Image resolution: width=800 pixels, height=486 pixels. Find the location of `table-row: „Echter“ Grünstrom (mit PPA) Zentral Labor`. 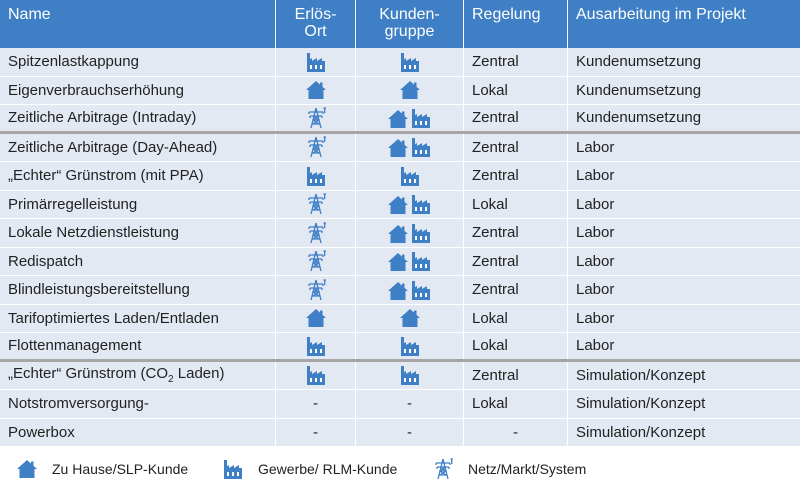

table-row: „Echter“ Grünstrom (mit PPA) Zentral Labor is located at coordinates (400, 176).